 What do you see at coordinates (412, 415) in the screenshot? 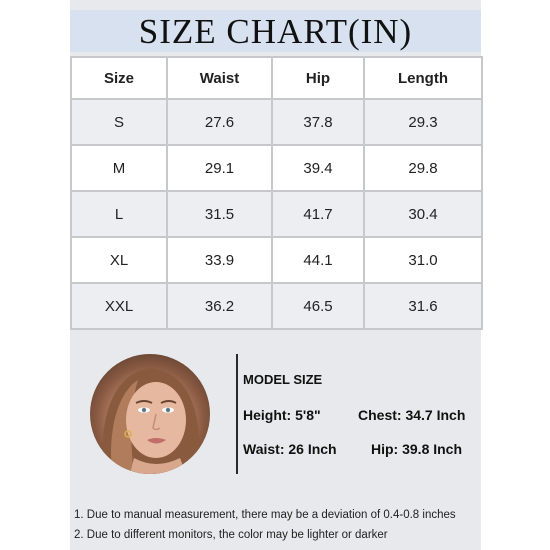
I see `model-chest: Chest: 34.7 Inch` at bounding box center [412, 415].